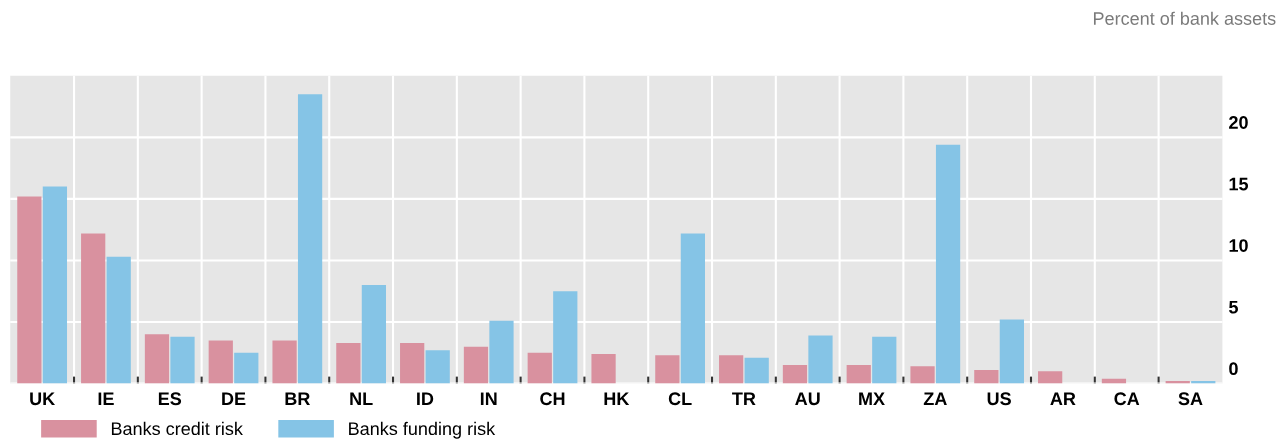 This screenshot has width=1280, height=446. Describe the element at coordinates (999, 399) in the screenshot. I see `x-tick-label: US` at that location.